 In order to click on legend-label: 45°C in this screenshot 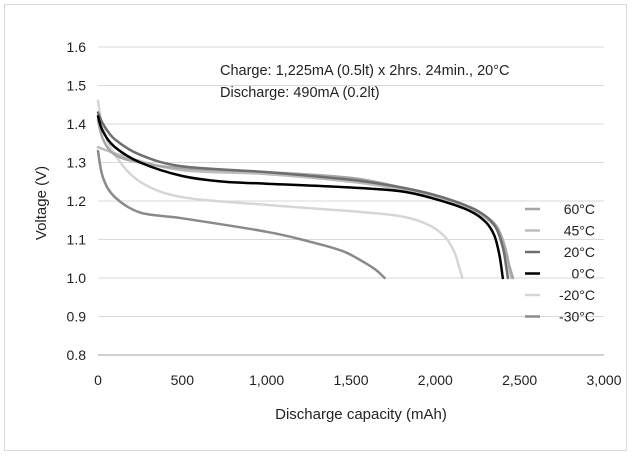, I will do `click(579, 231)`.